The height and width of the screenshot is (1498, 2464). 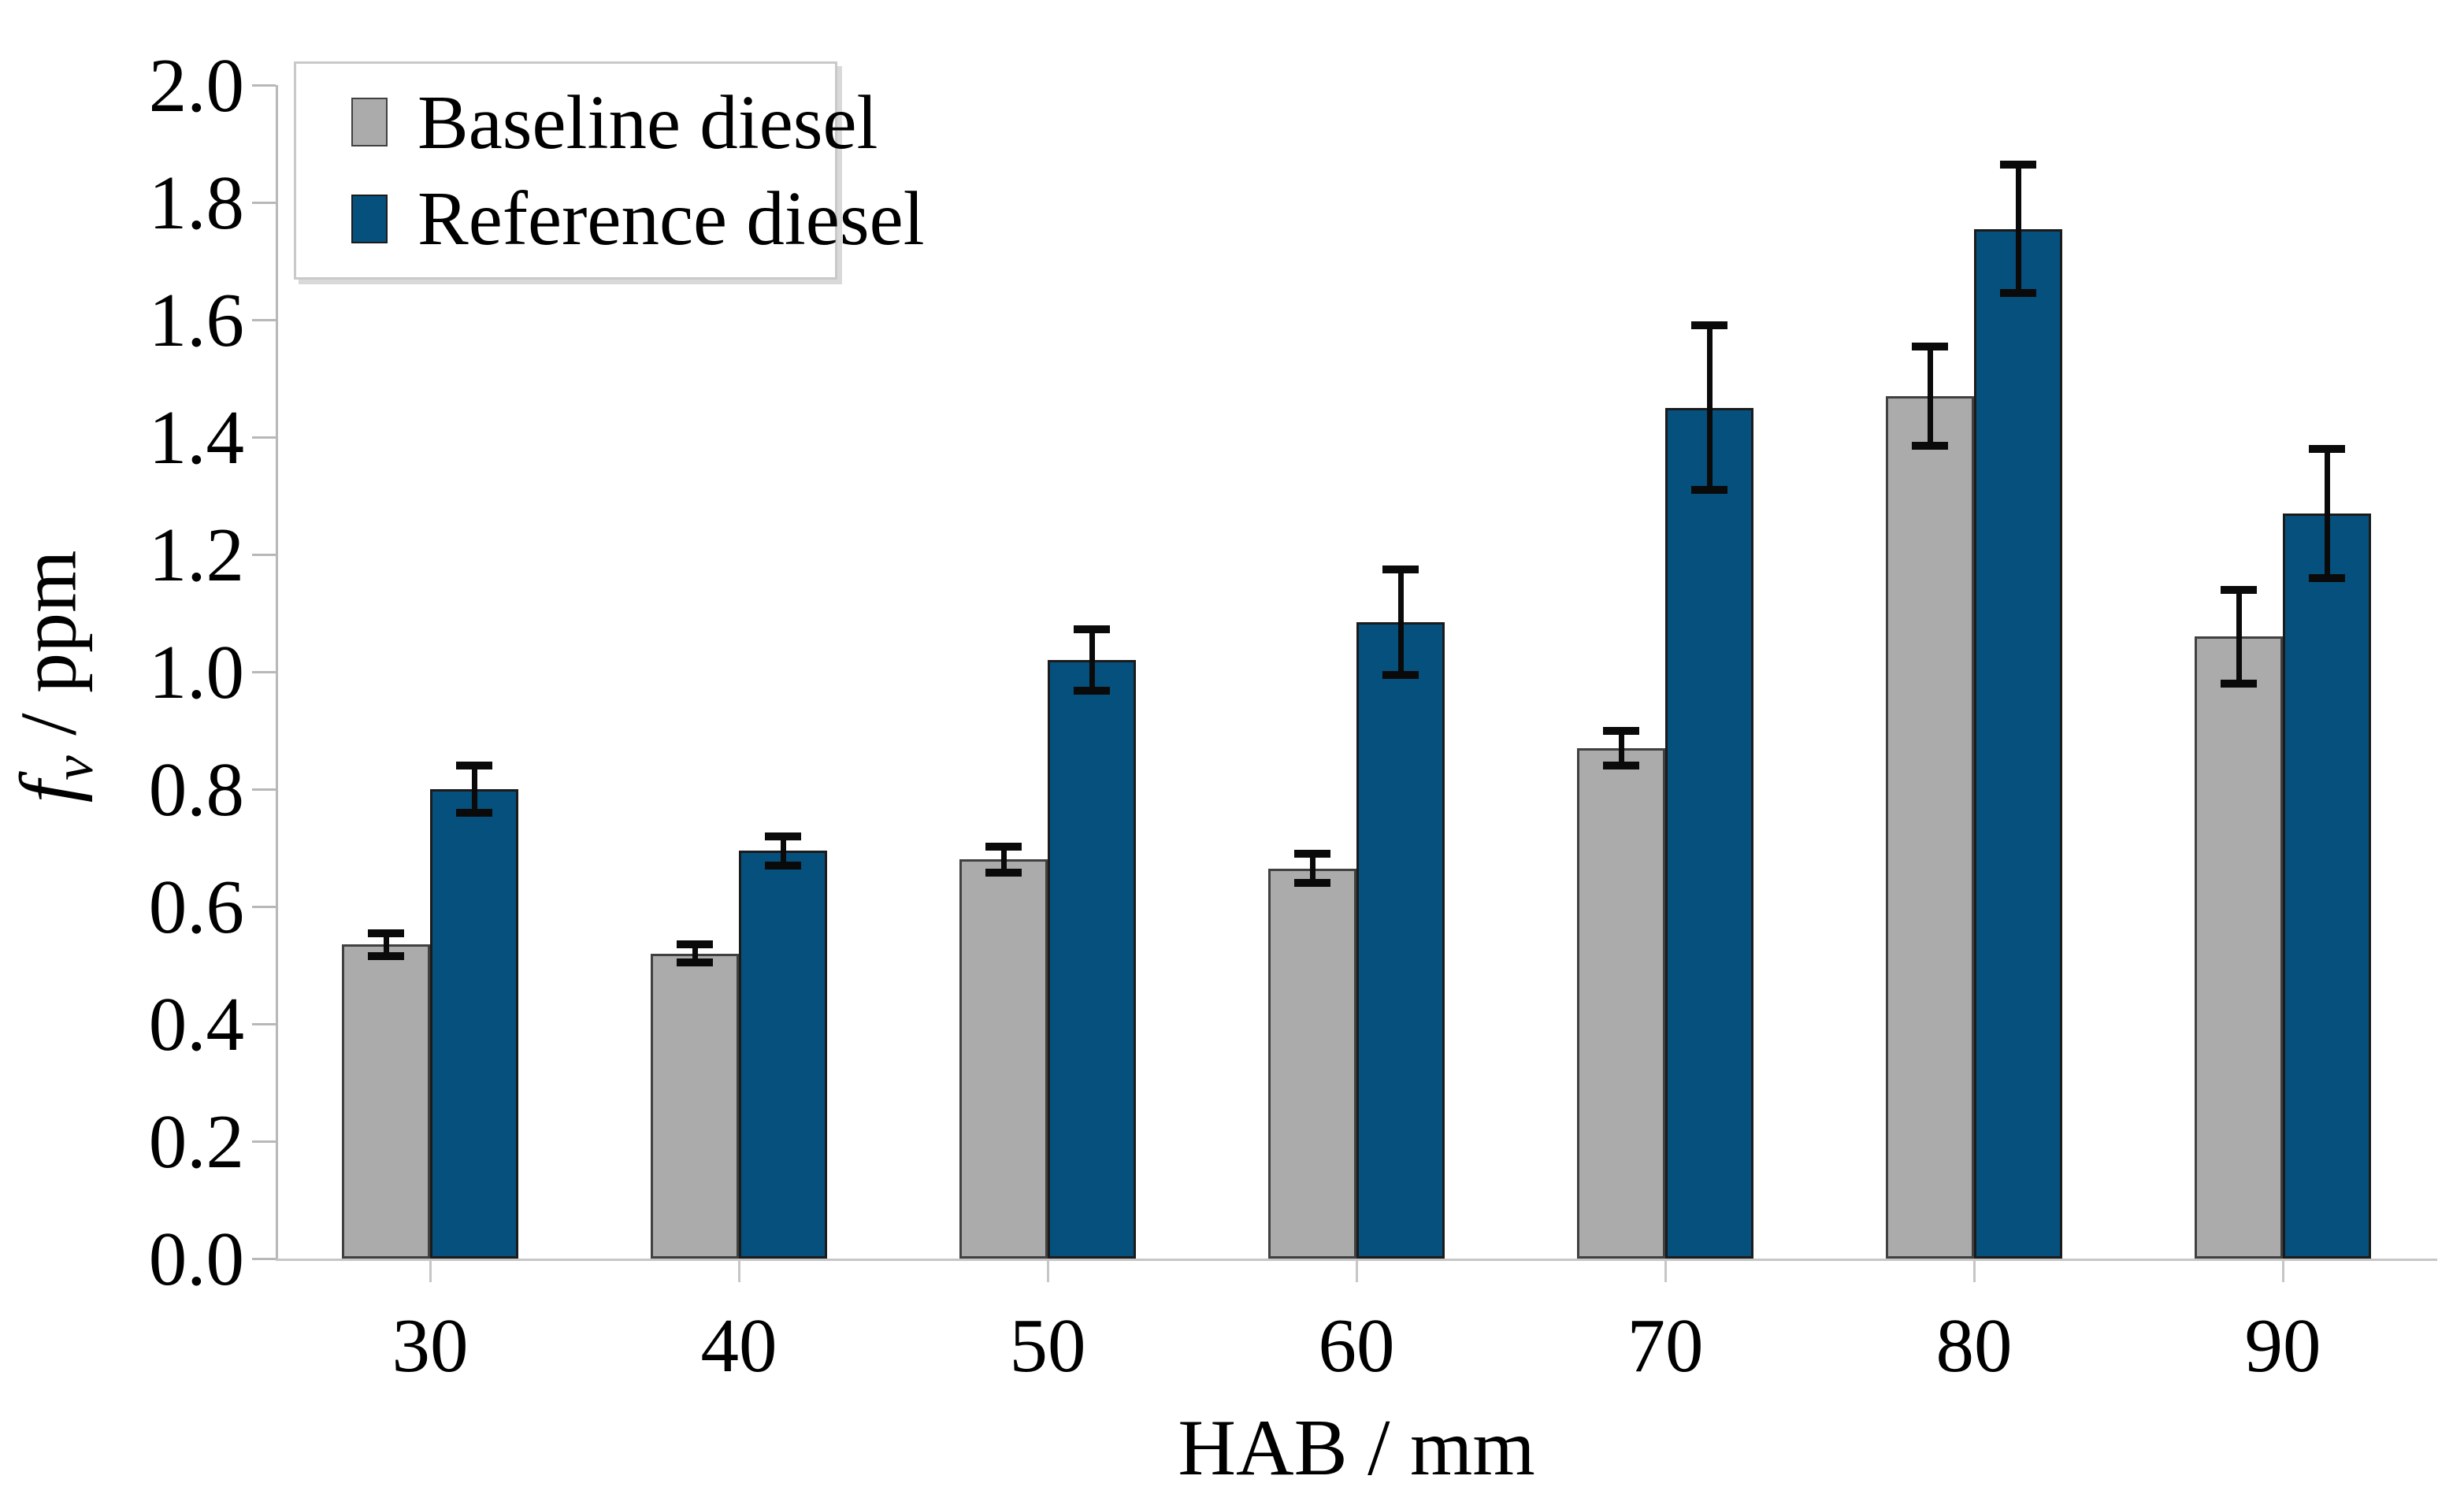 I want to click on x-tick-label: 60, so click(x=1356, y=1345).